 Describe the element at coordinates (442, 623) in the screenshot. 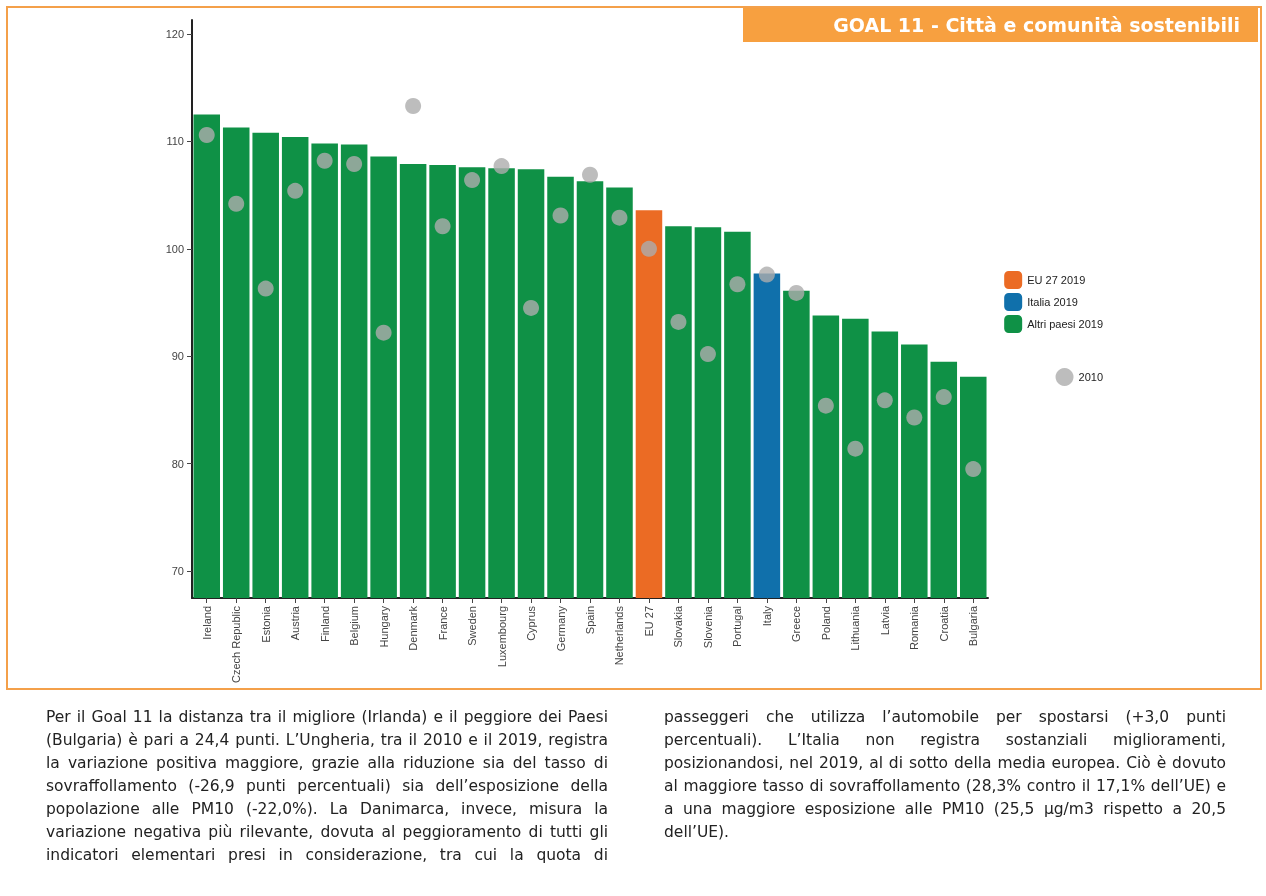

I see `x-tick-label: France` at that location.